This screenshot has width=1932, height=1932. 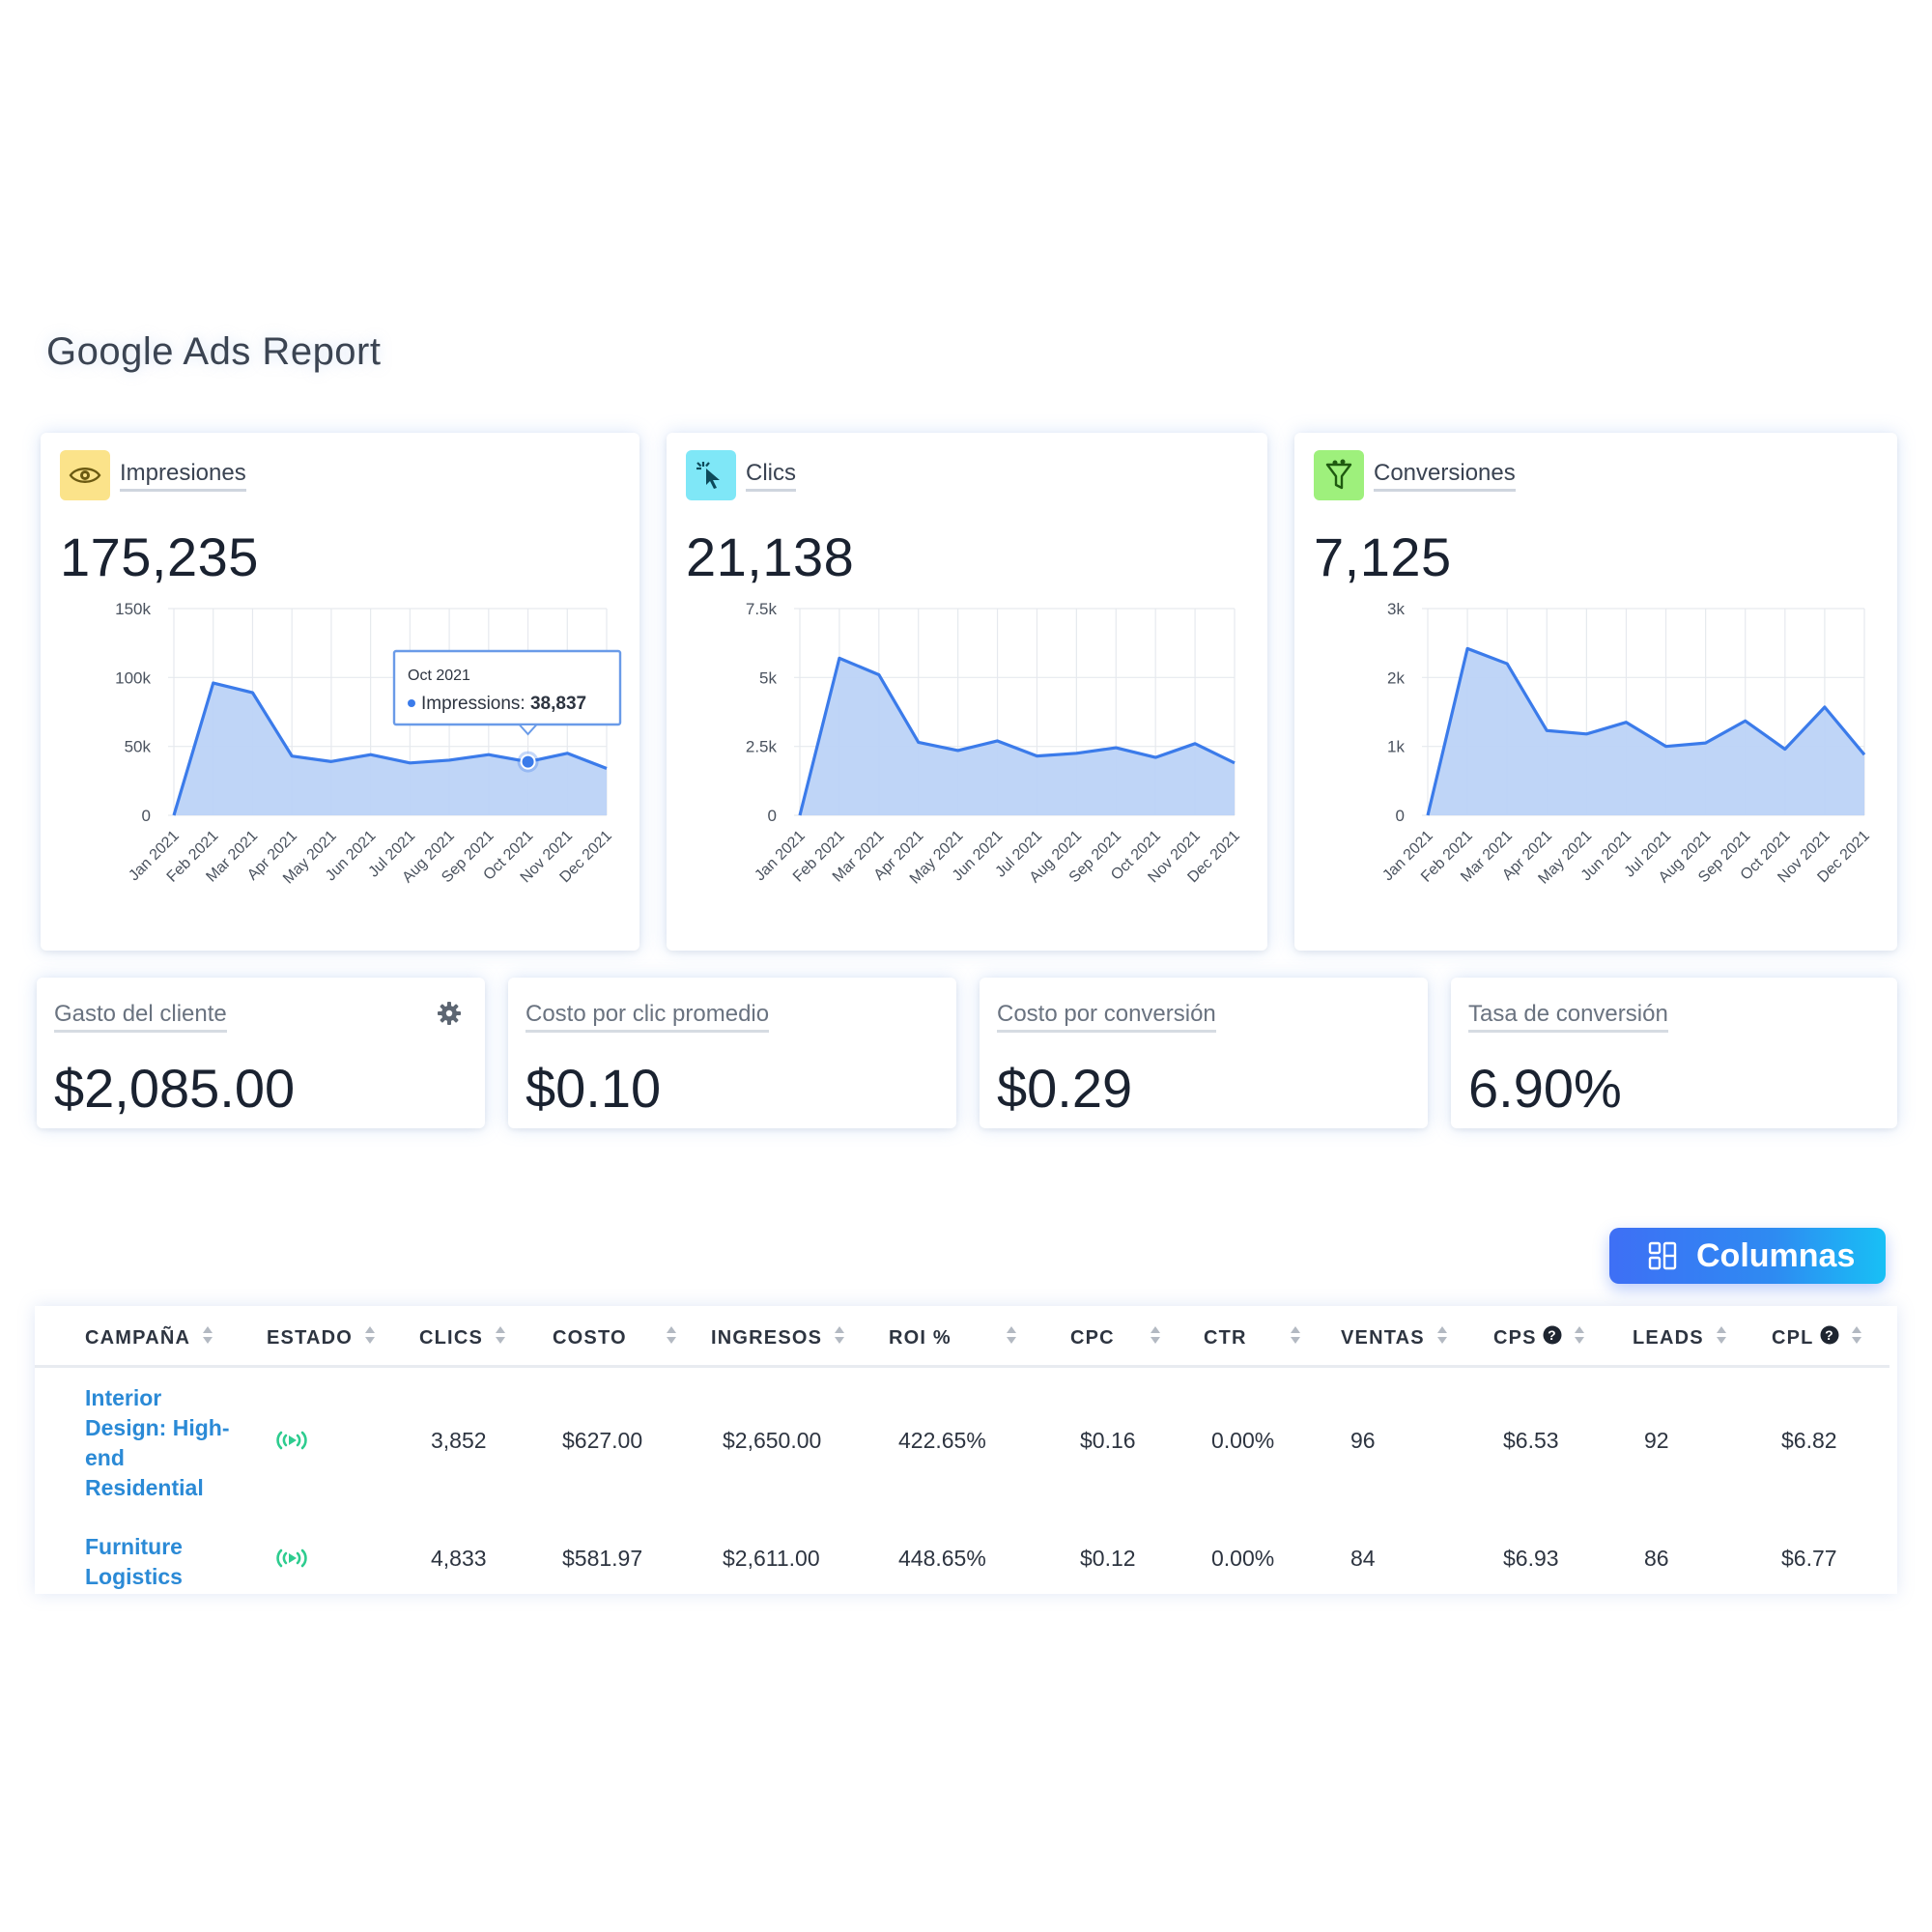 What do you see at coordinates (615, 1337) in the screenshot?
I see `column-header-cost: COSTO` at bounding box center [615, 1337].